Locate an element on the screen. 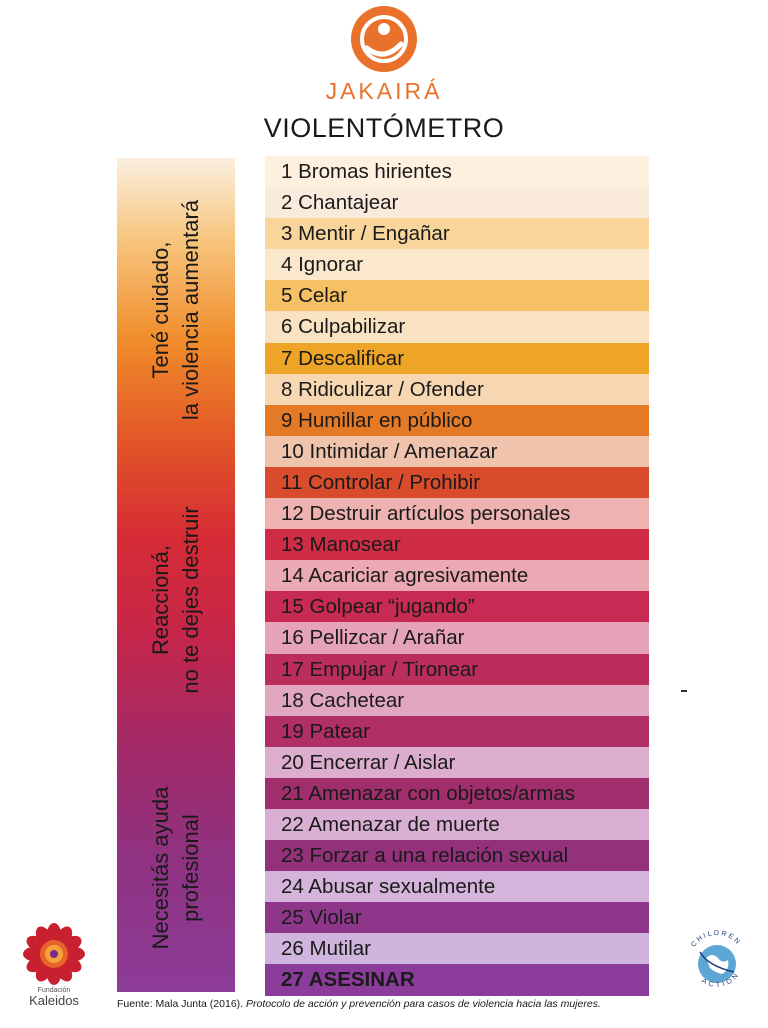 This screenshot has height=1028, width=768. kaleidos-logo: Fundación Kaleidos is located at coordinates (54, 964).